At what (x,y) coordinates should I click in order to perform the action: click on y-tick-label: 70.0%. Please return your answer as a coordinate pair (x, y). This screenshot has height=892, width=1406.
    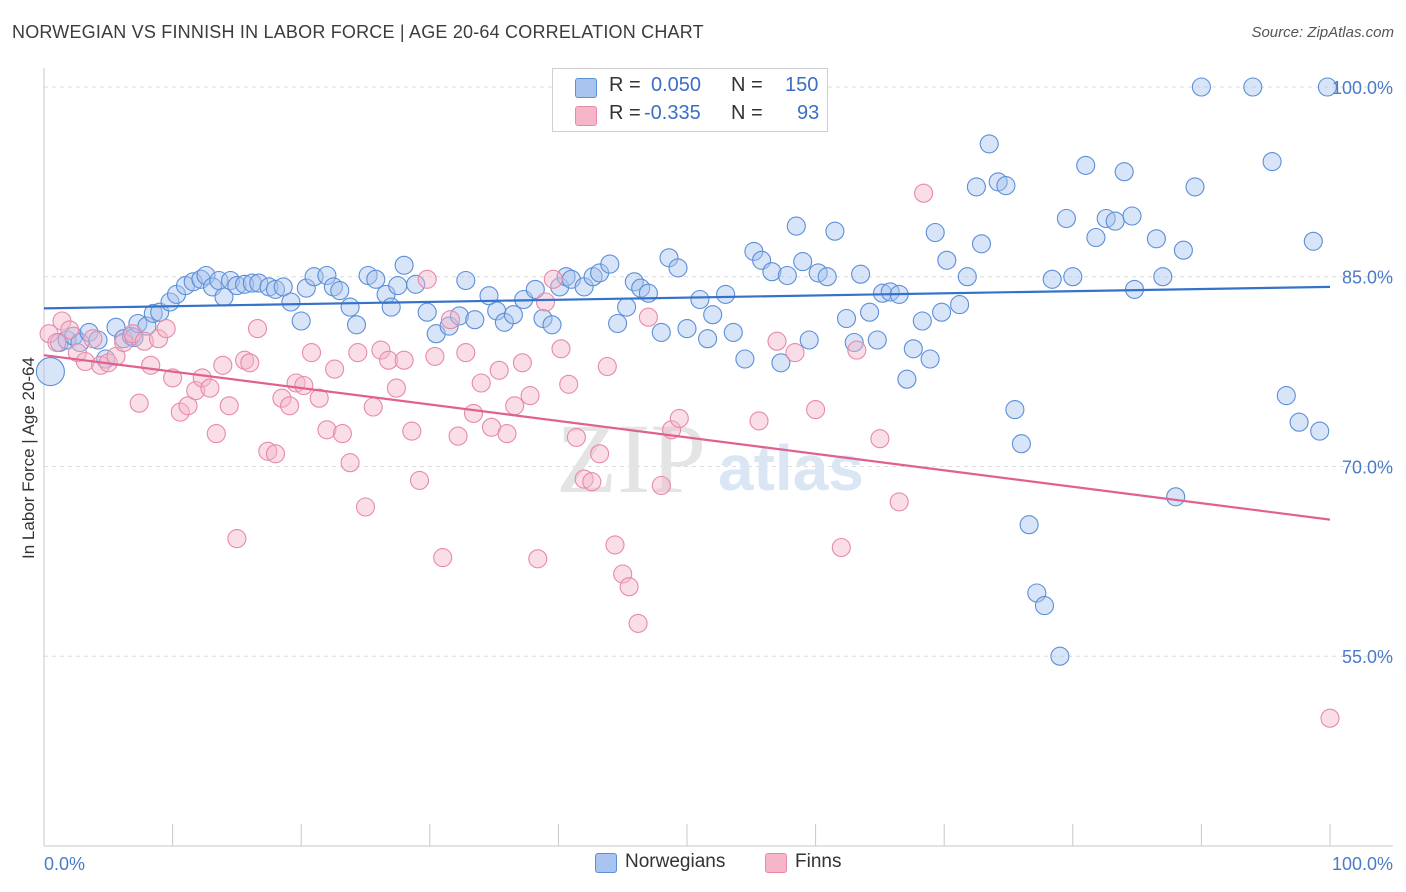
    Looking at the image, I should click on (1367, 467).